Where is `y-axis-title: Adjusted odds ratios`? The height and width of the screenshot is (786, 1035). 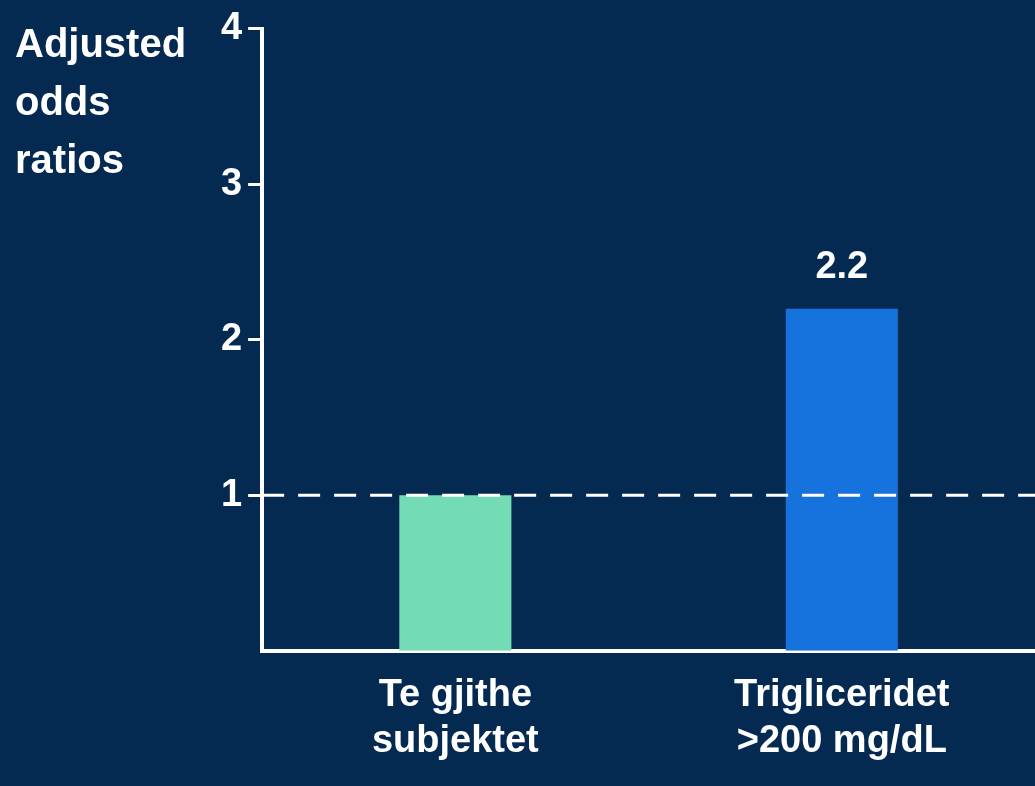 y-axis-title: Adjusted odds ratios is located at coordinates (101, 101).